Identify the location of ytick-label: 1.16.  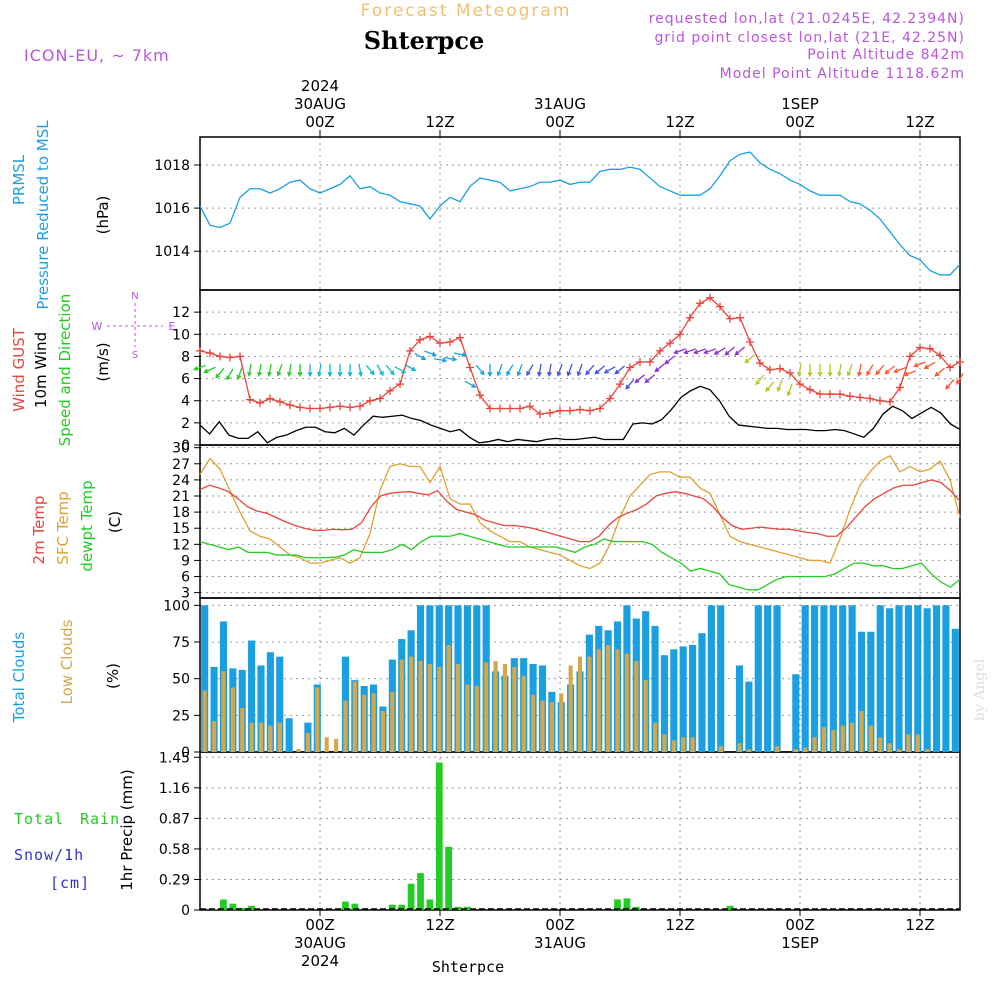
(174, 789).